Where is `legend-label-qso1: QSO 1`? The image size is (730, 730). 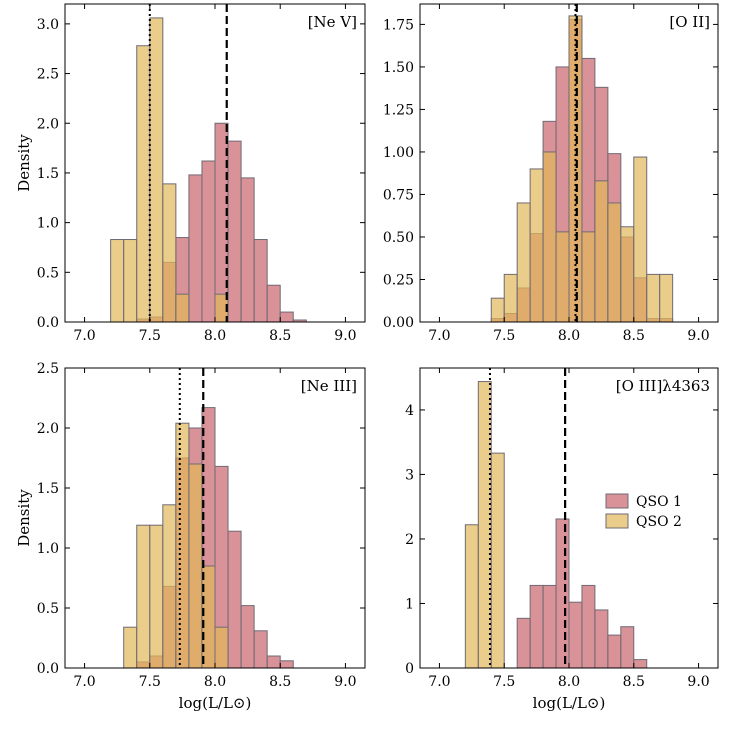
legend-label-qso1: QSO 1 is located at coordinates (659, 502).